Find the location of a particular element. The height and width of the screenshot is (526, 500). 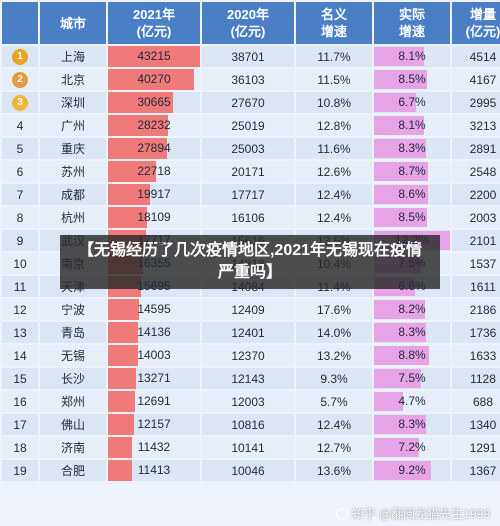

table-row: 3 深圳 30665 27670 10.8% 6.7% 2995 is located at coordinates (251, 102).